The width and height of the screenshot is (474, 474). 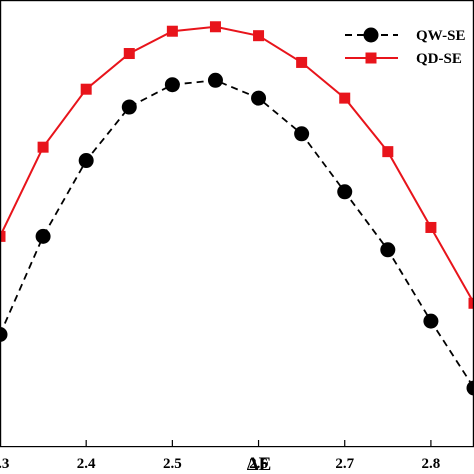 I want to click on x-ticks: 2.3 2.4 2.5 2.6 2.7 2.8, so click(x=220, y=456).